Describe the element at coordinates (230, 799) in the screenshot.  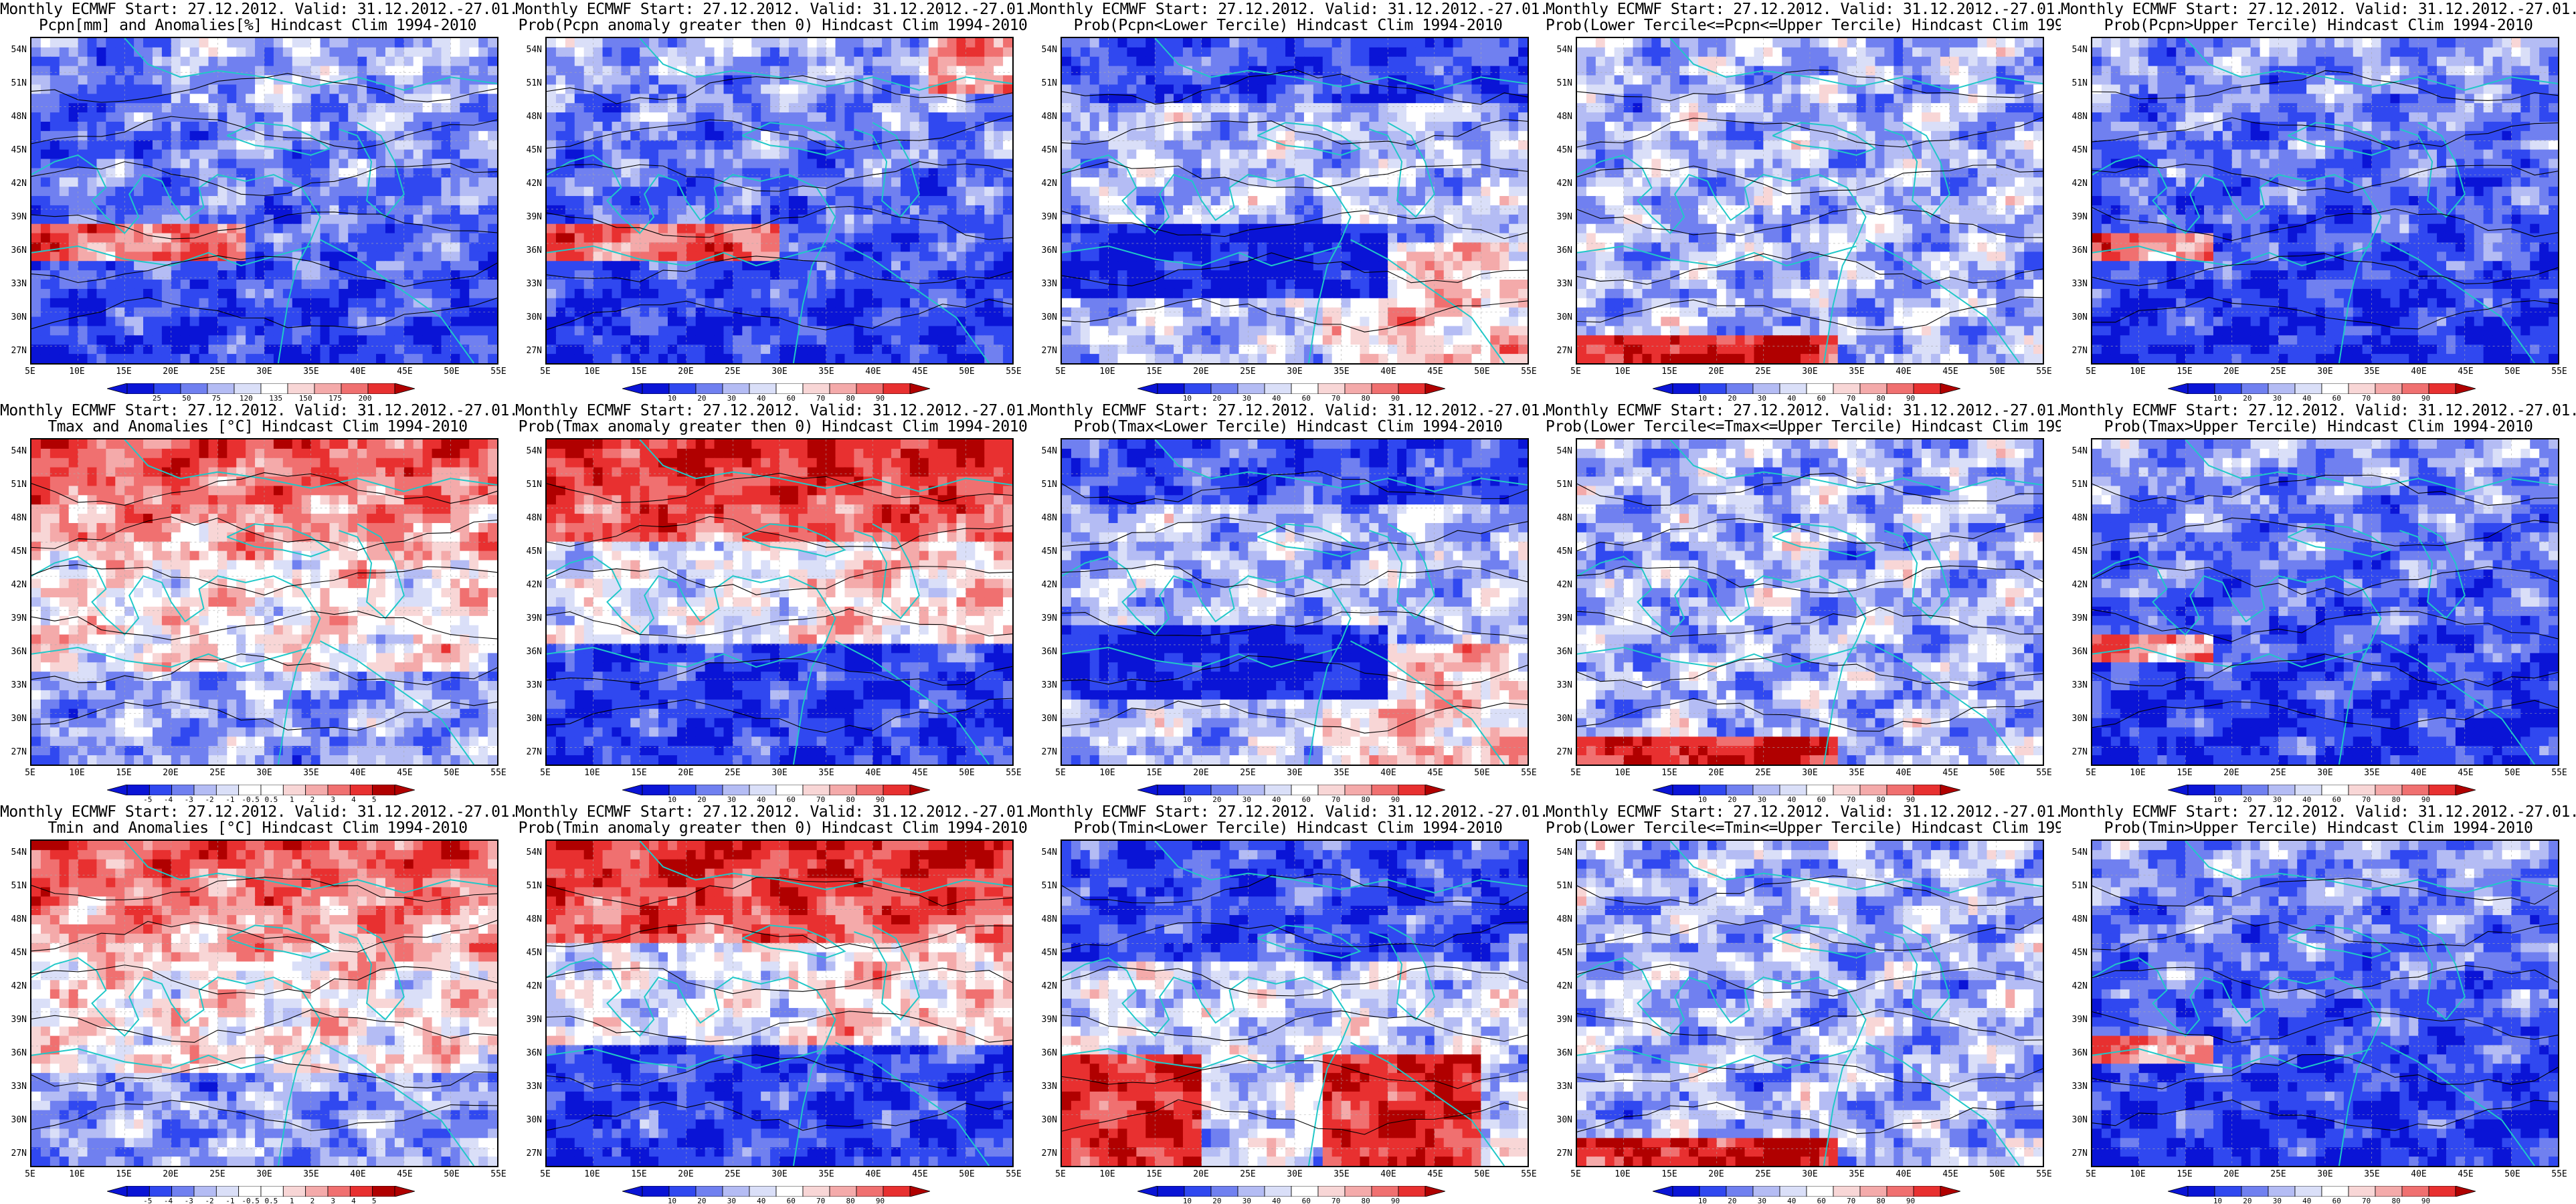
I see `colorbar-label: -1` at that location.